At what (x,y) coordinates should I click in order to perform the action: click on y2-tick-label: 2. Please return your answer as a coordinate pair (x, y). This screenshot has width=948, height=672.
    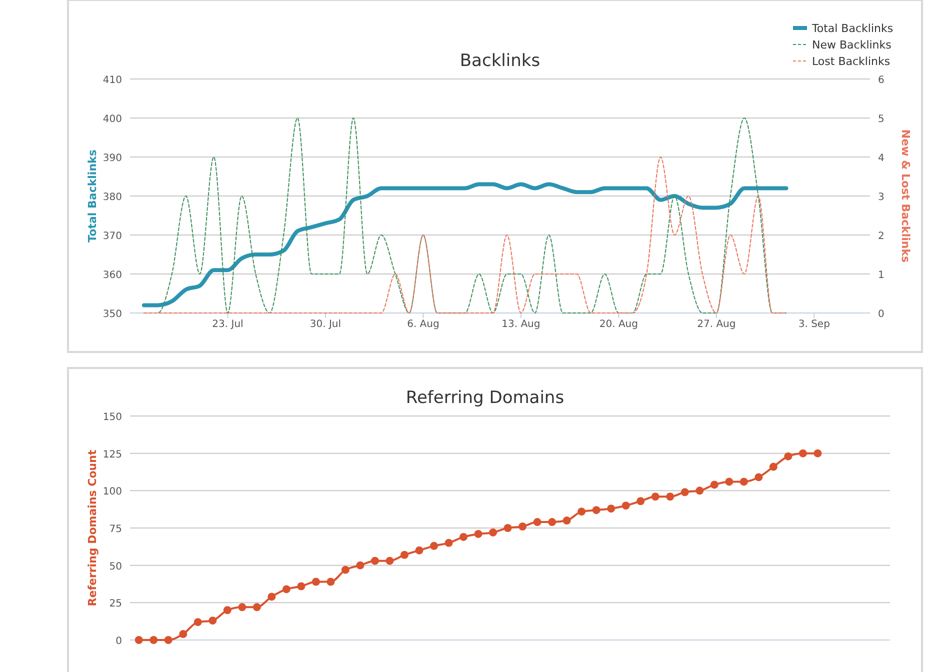
    Looking at the image, I should click on (881, 236).